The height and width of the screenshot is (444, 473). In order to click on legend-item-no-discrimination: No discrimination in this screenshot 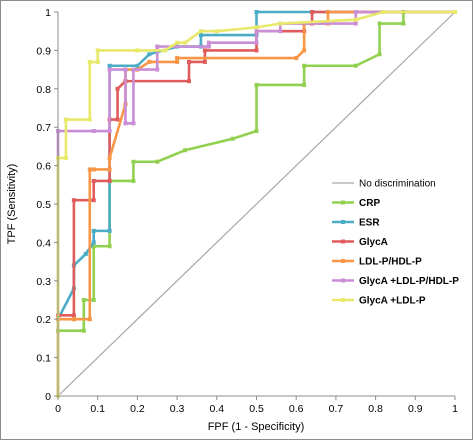, I will do `click(384, 184)`.